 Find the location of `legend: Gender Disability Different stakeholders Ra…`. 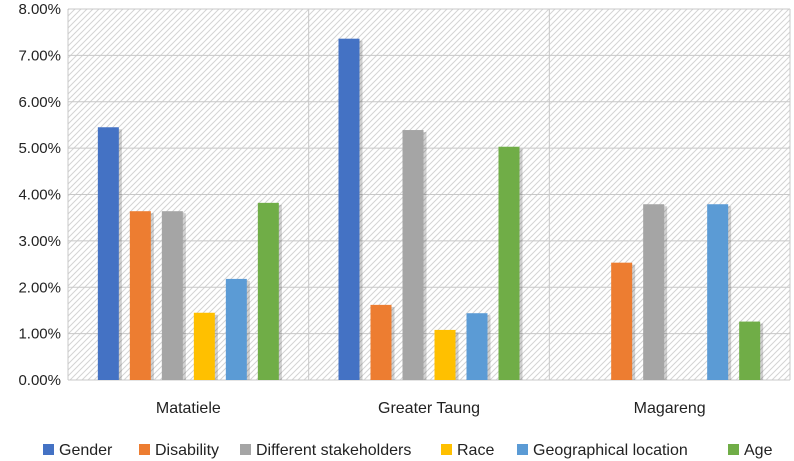

legend: Gender Disability Different stakeholders Ra… is located at coordinates (408, 450).